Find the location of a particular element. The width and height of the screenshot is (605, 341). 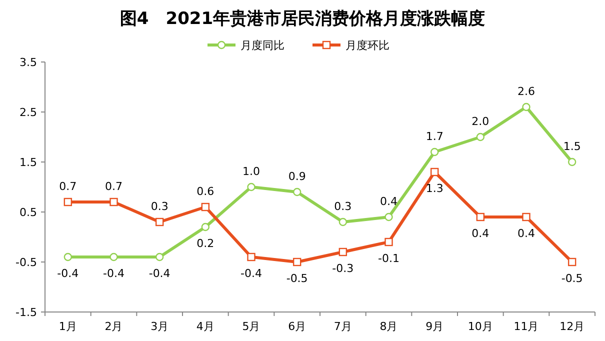

legend-label: 月度同比 is located at coordinates (262, 45).